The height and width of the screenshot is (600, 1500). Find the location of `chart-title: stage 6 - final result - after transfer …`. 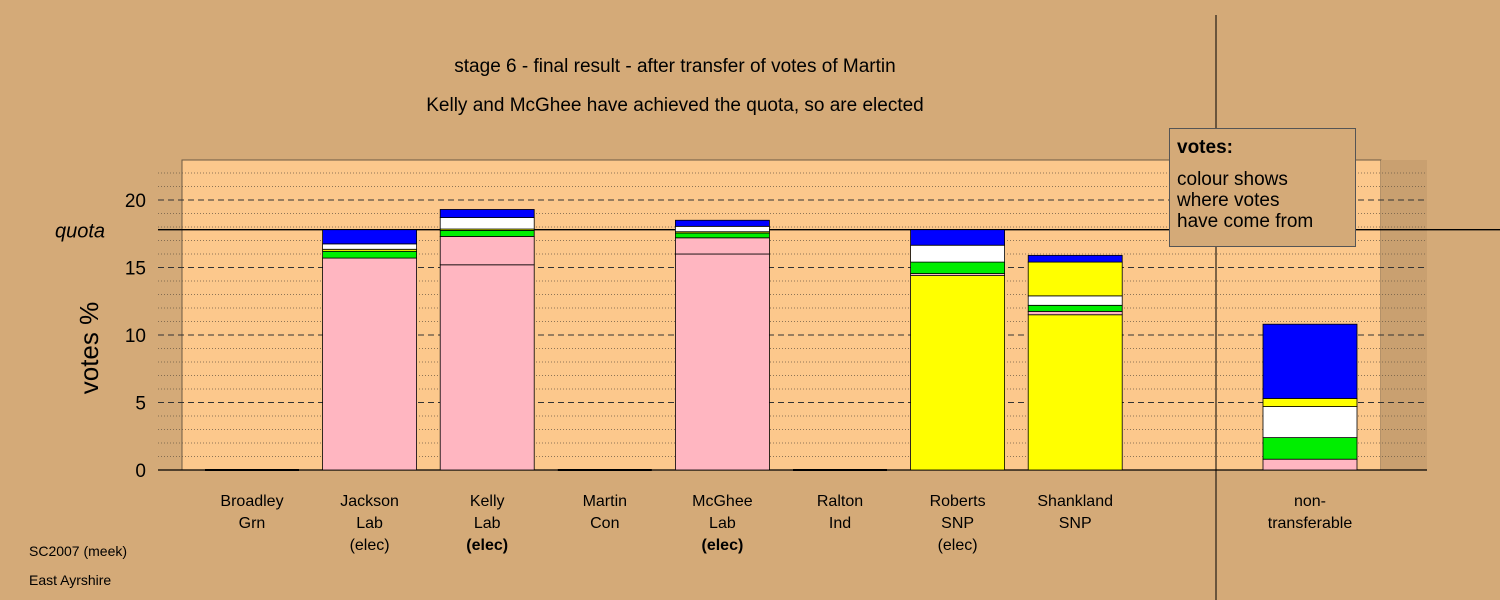

chart-title: stage 6 - final result - after transfer … is located at coordinates (675, 66).